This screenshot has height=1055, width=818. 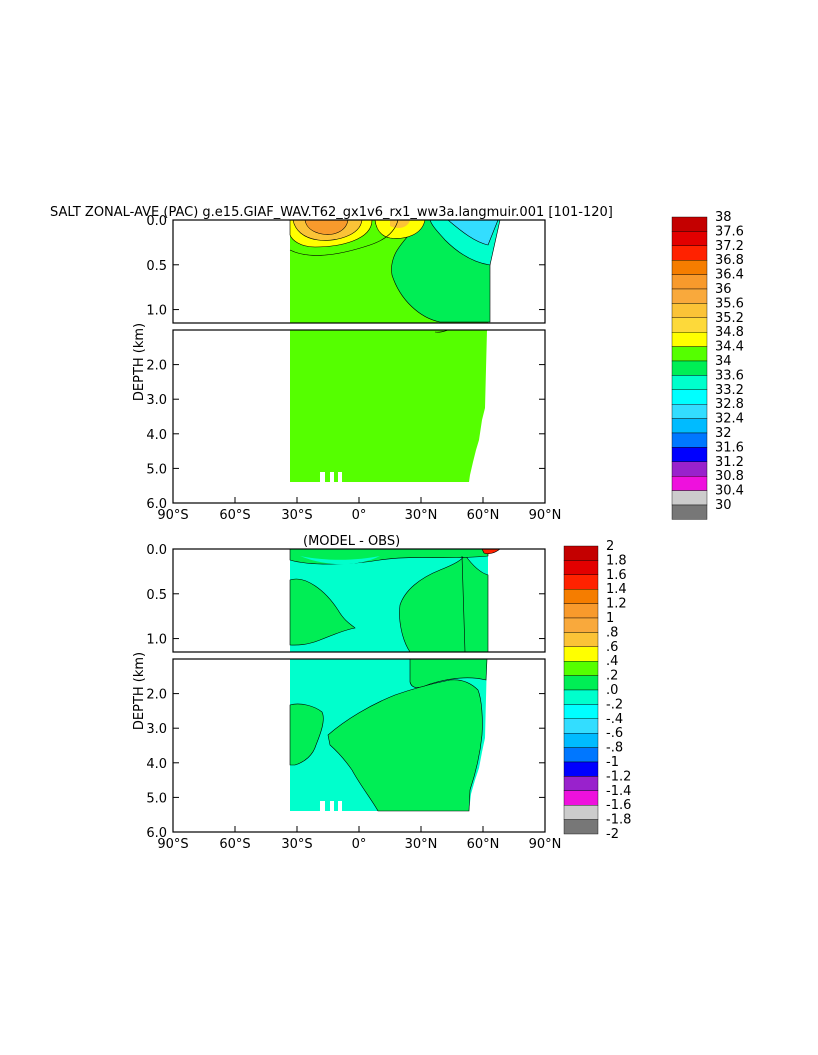 I want to click on colorbar-label: 32, so click(x=723, y=433).